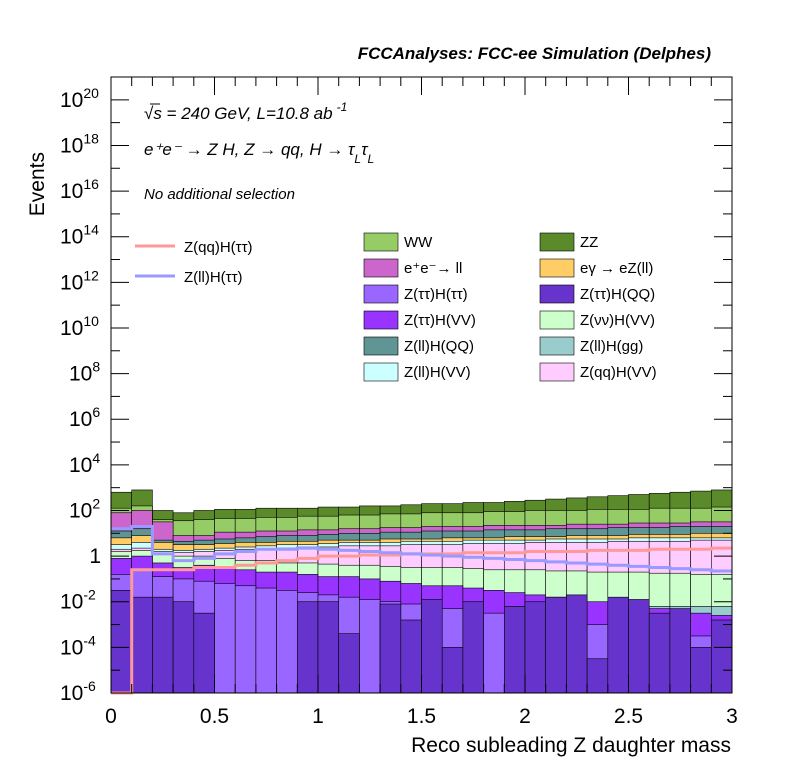  I want to click on legend-label: Z(ll)H(QQ), so click(439, 346).